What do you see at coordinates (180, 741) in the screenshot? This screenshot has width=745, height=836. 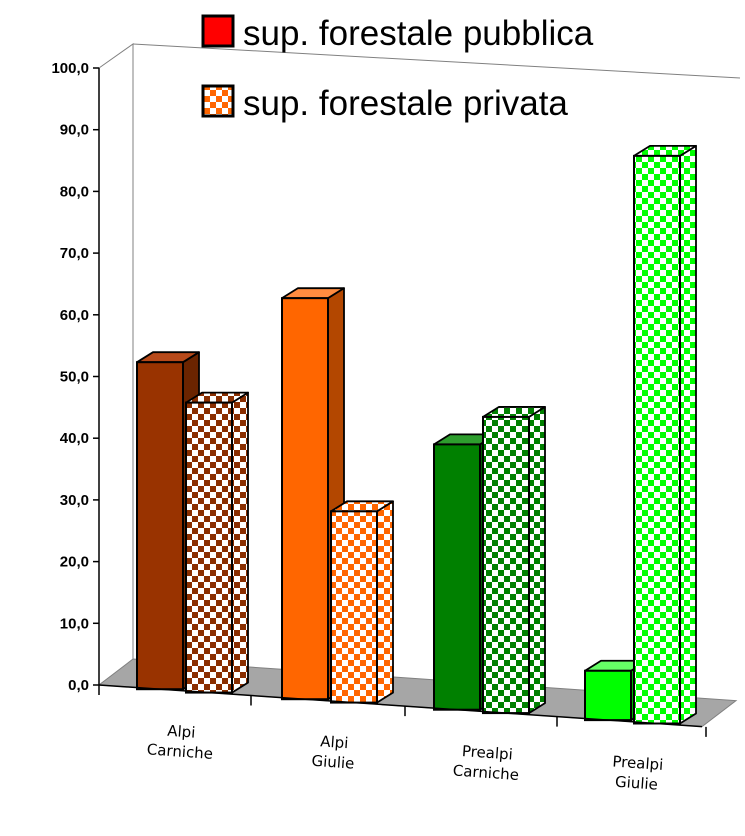 I see `x-category-label: AlpiCarniche` at bounding box center [180, 741].